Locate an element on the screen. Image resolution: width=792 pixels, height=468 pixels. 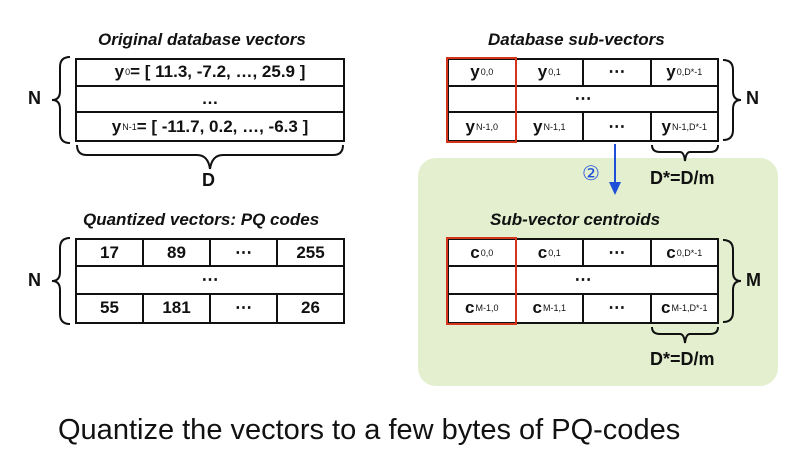
subvectors-title: Database sub-vectors is located at coordinates (576, 39).